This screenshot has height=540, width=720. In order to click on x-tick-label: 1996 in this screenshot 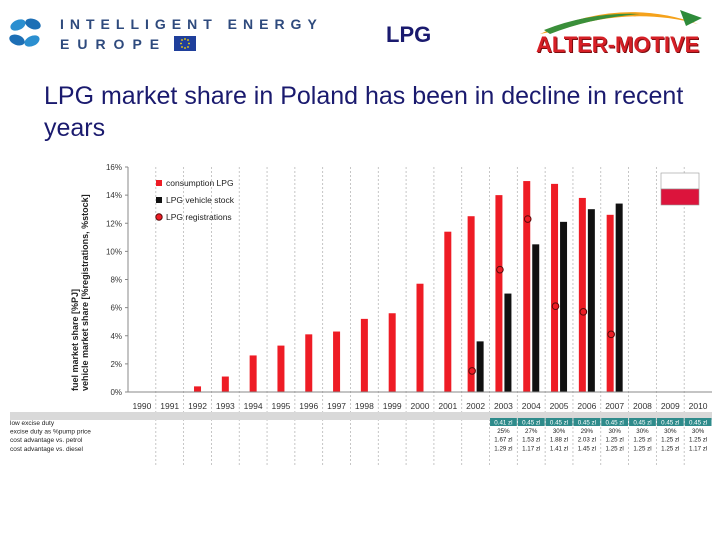, I will do `click(308, 406)`.